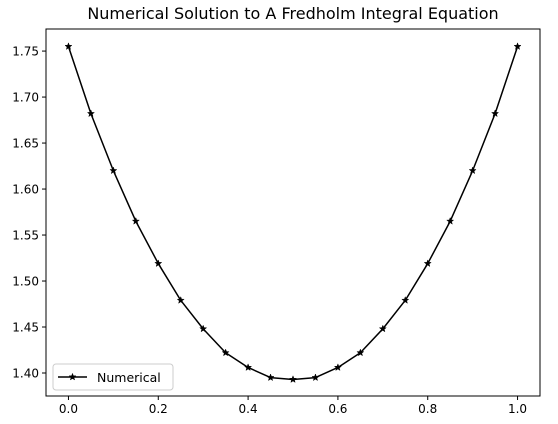 The image size is (558, 424). I want to click on y-tick-label: 1.75, so click(25, 52).